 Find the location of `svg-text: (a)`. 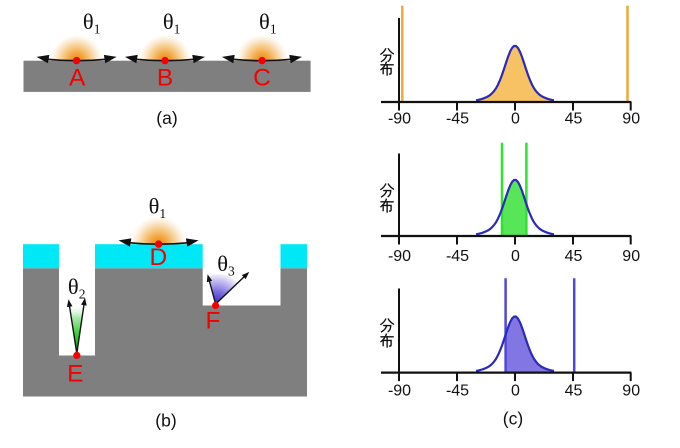

svg-text: (a) is located at coordinates (166, 118).